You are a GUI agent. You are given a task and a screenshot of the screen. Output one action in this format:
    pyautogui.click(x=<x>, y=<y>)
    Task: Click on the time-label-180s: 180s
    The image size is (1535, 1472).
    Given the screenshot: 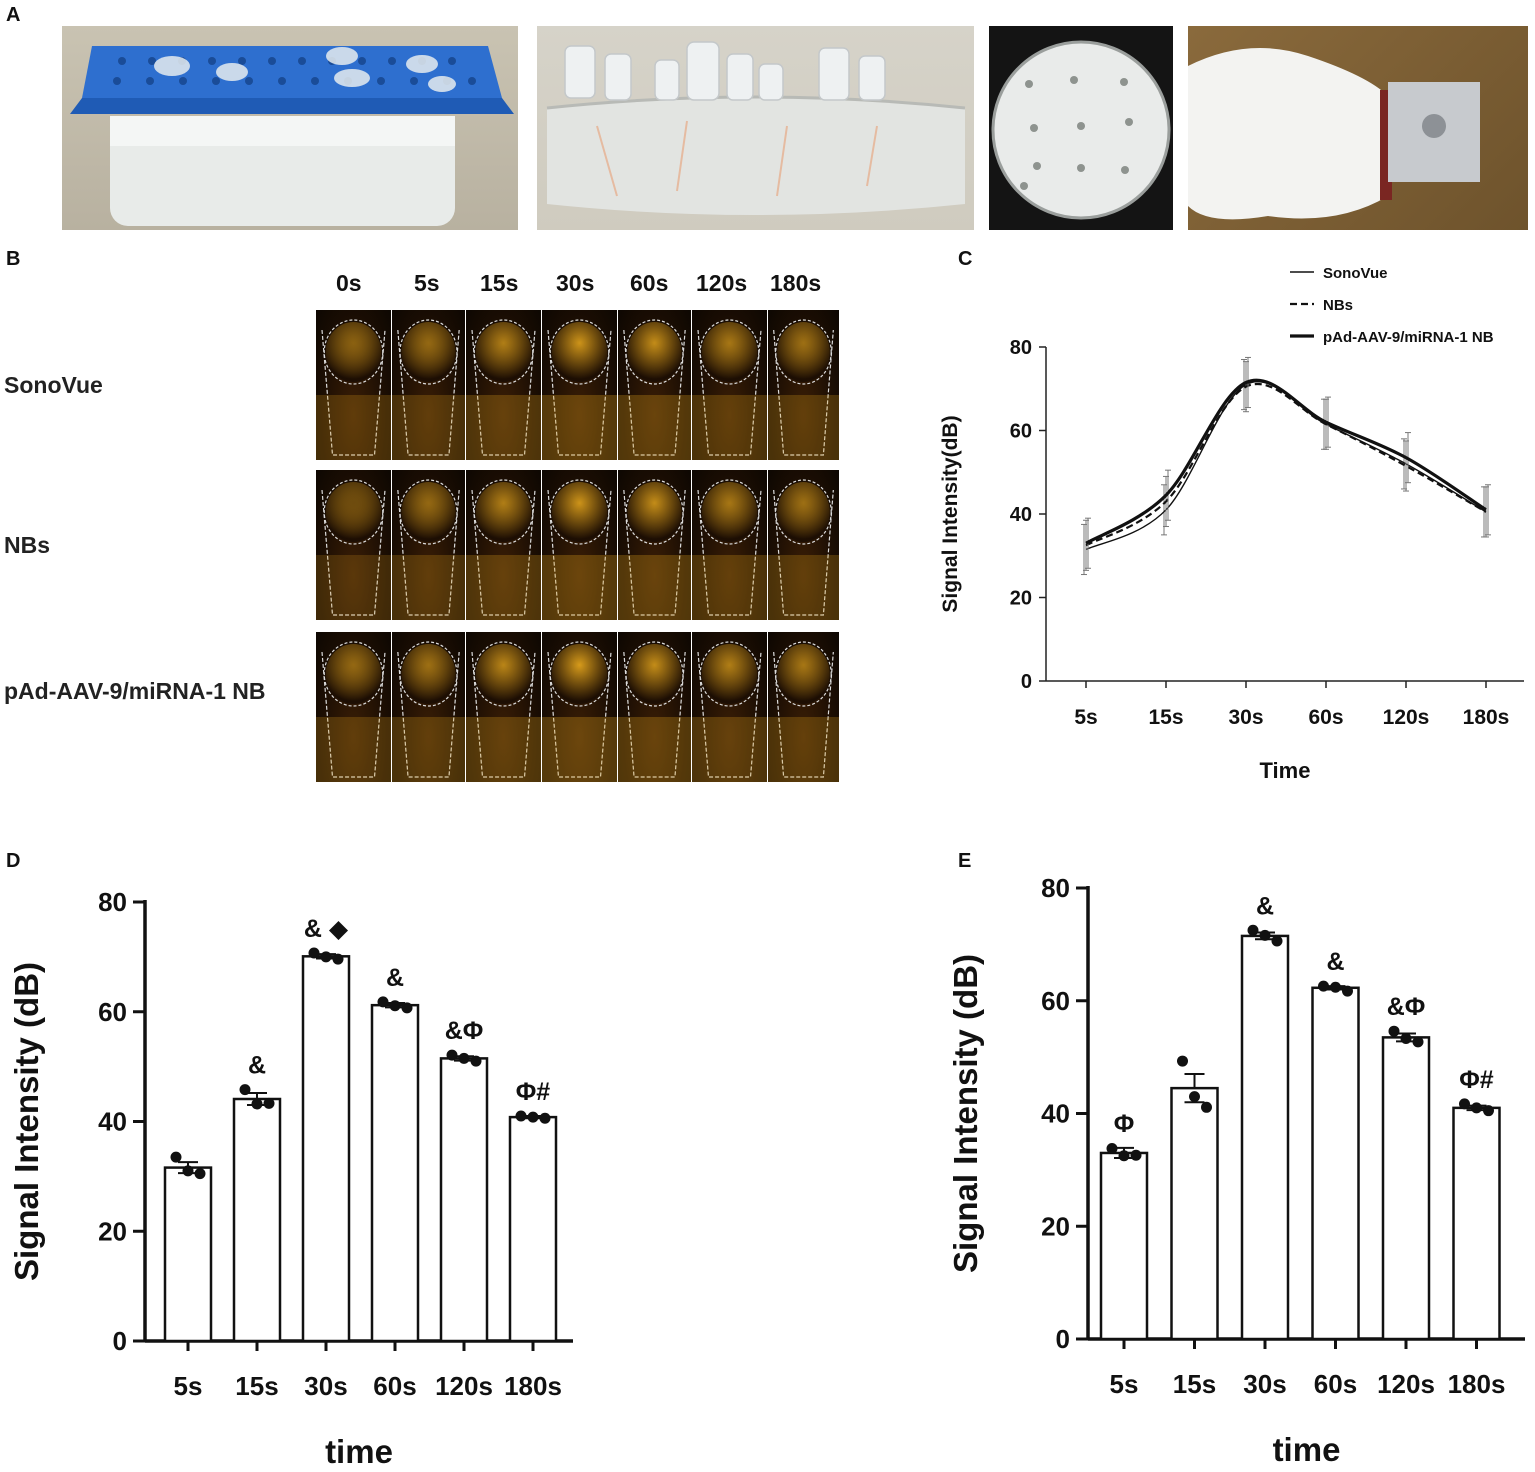 What is the action you would take?
    pyautogui.click(x=796, y=283)
    